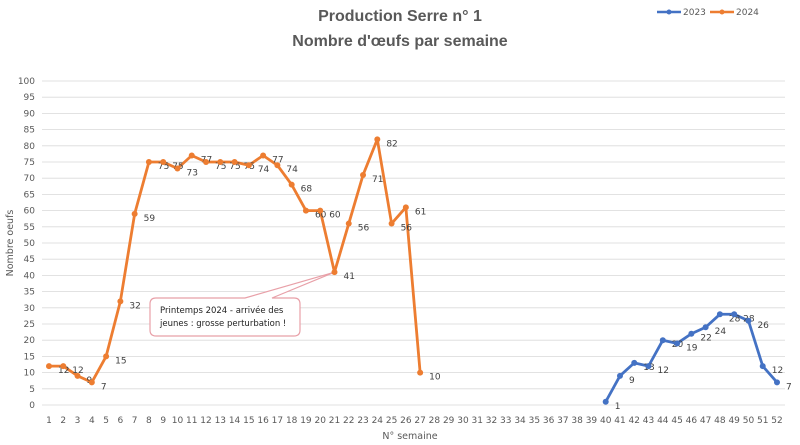 This screenshot has height=445, width=800. Describe the element at coordinates (63, 421) in the screenshot. I see `x-tick-label: 2` at that location.